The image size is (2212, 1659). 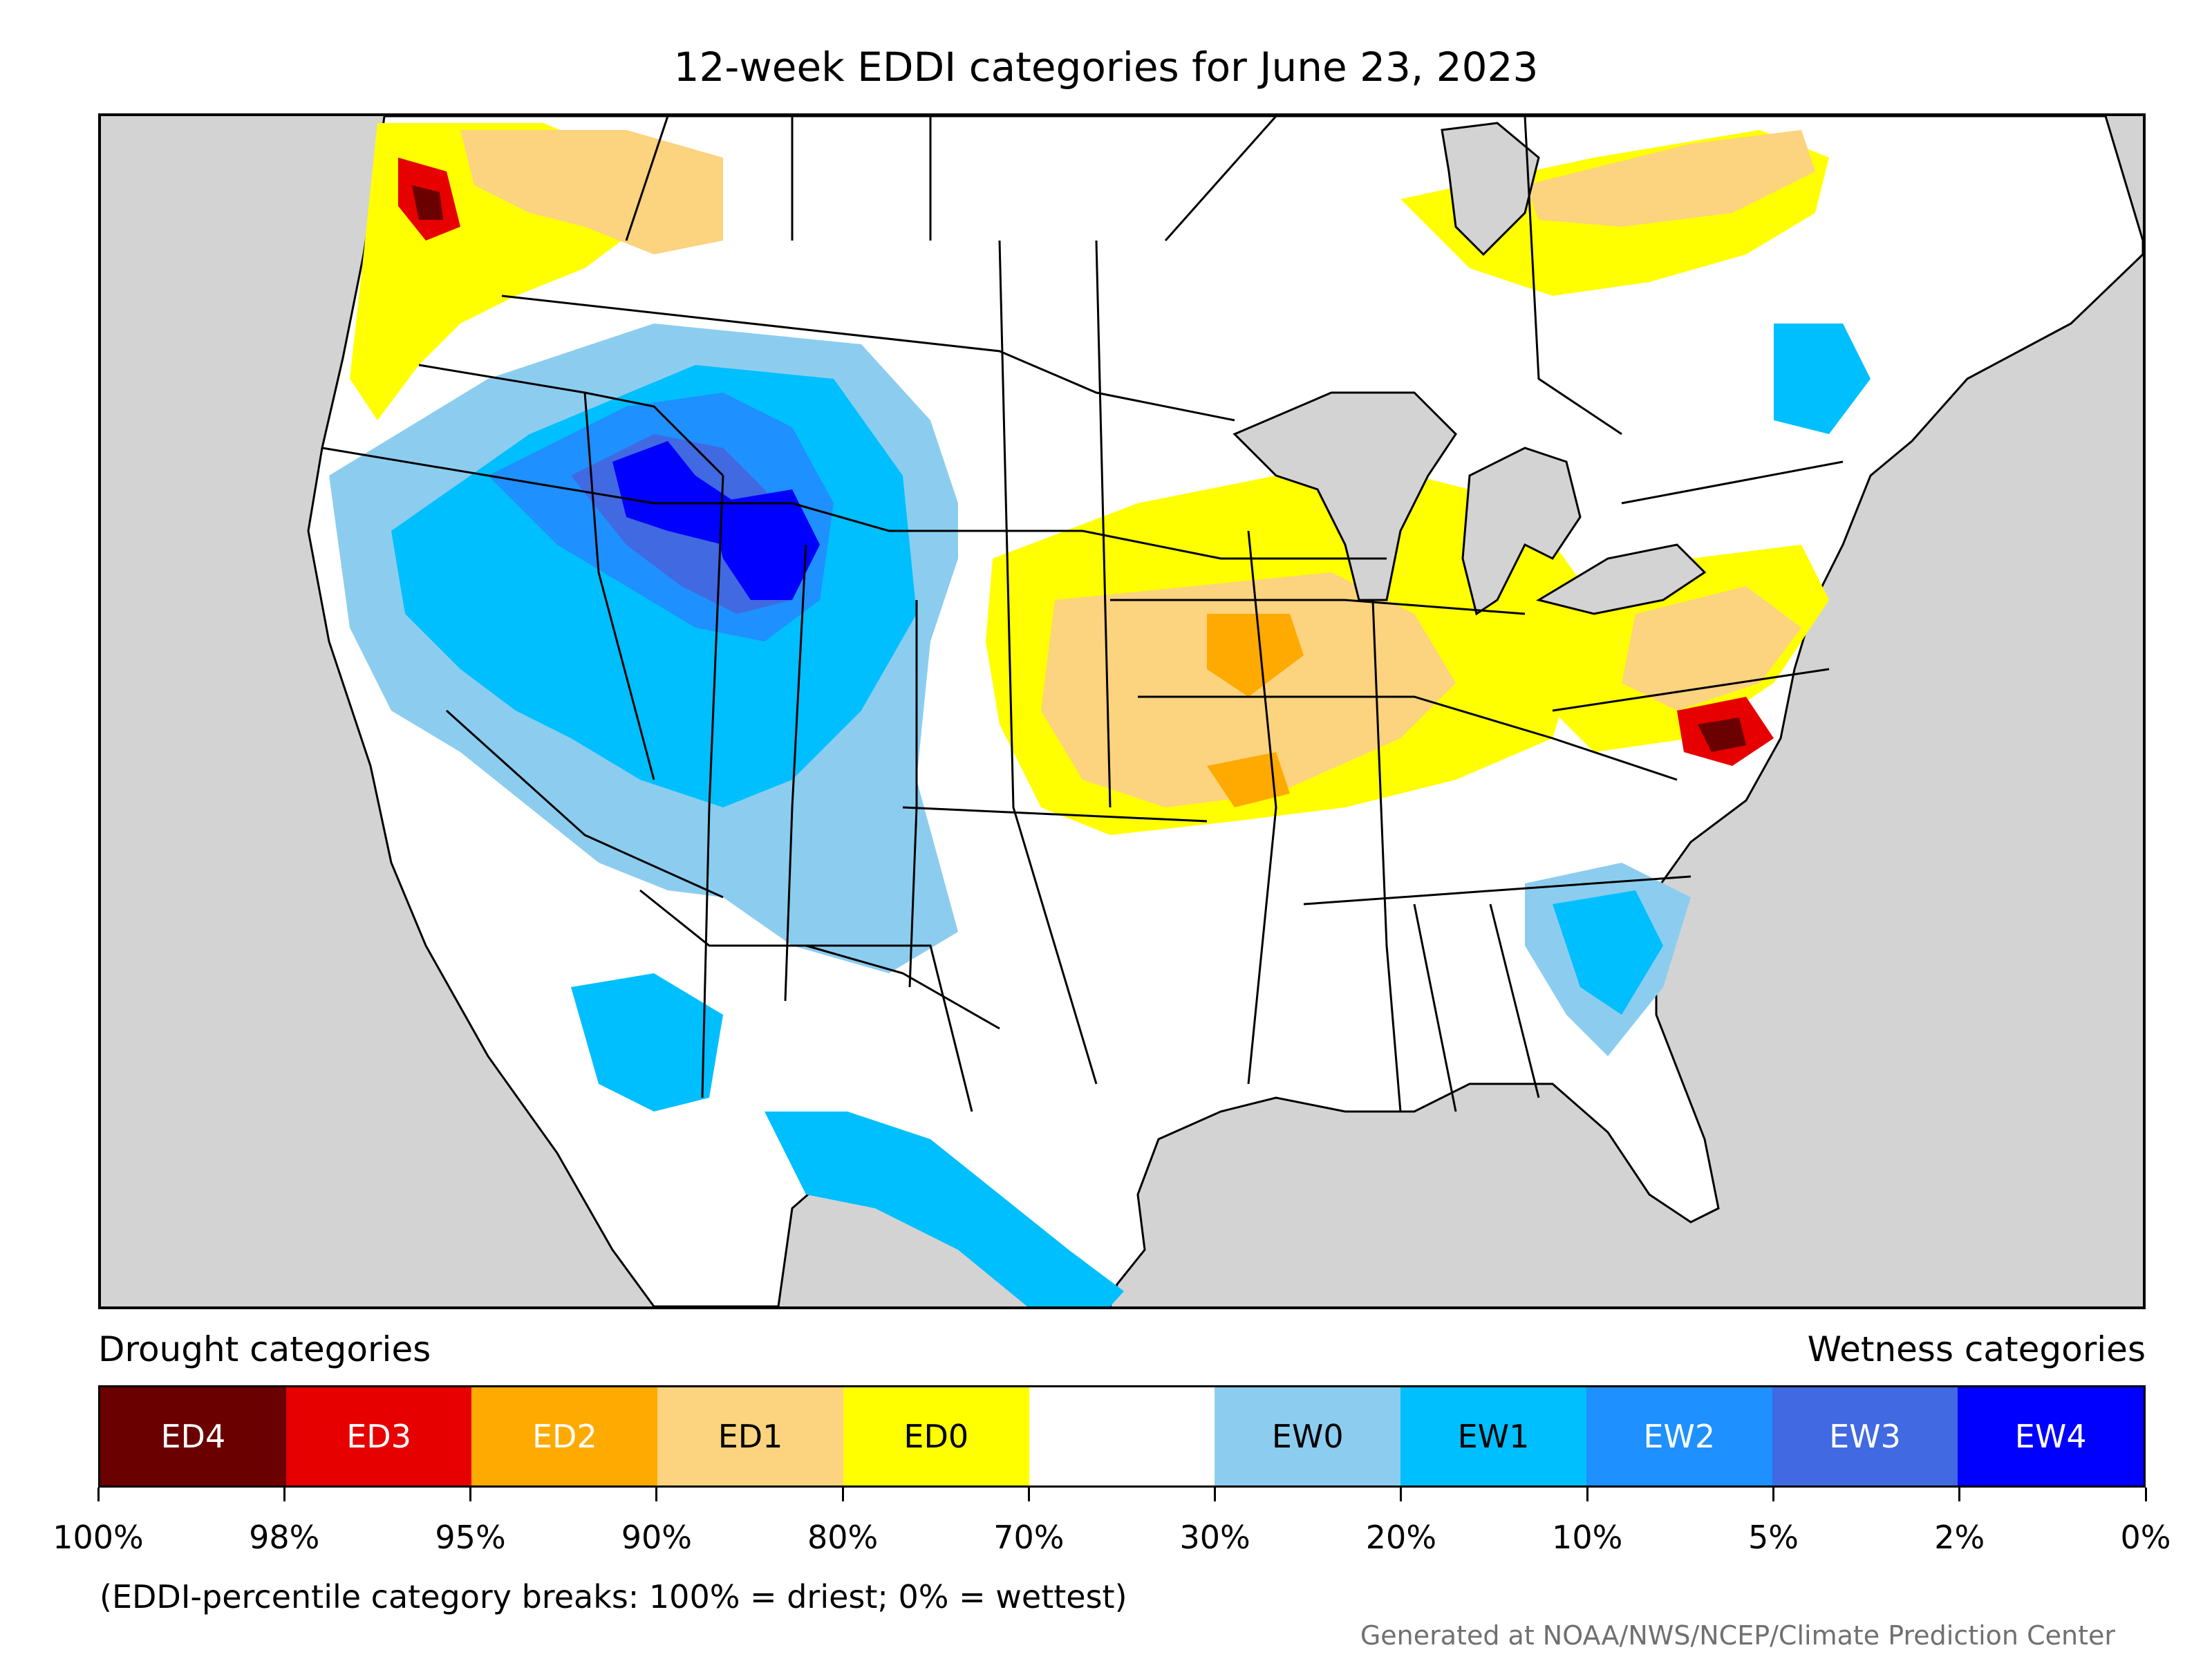 What do you see at coordinates (1587, 1537) in the screenshot?
I see `colorbar-tick-label: 10%` at bounding box center [1587, 1537].